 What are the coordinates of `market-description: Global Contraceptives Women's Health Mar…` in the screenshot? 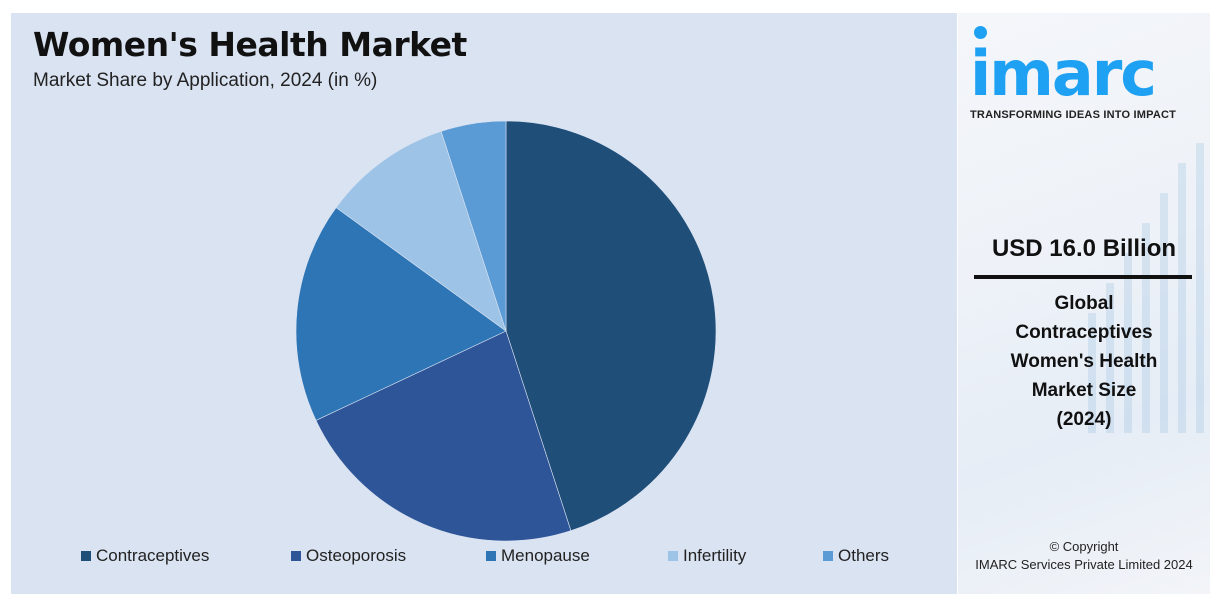 It's located at (1084, 361).